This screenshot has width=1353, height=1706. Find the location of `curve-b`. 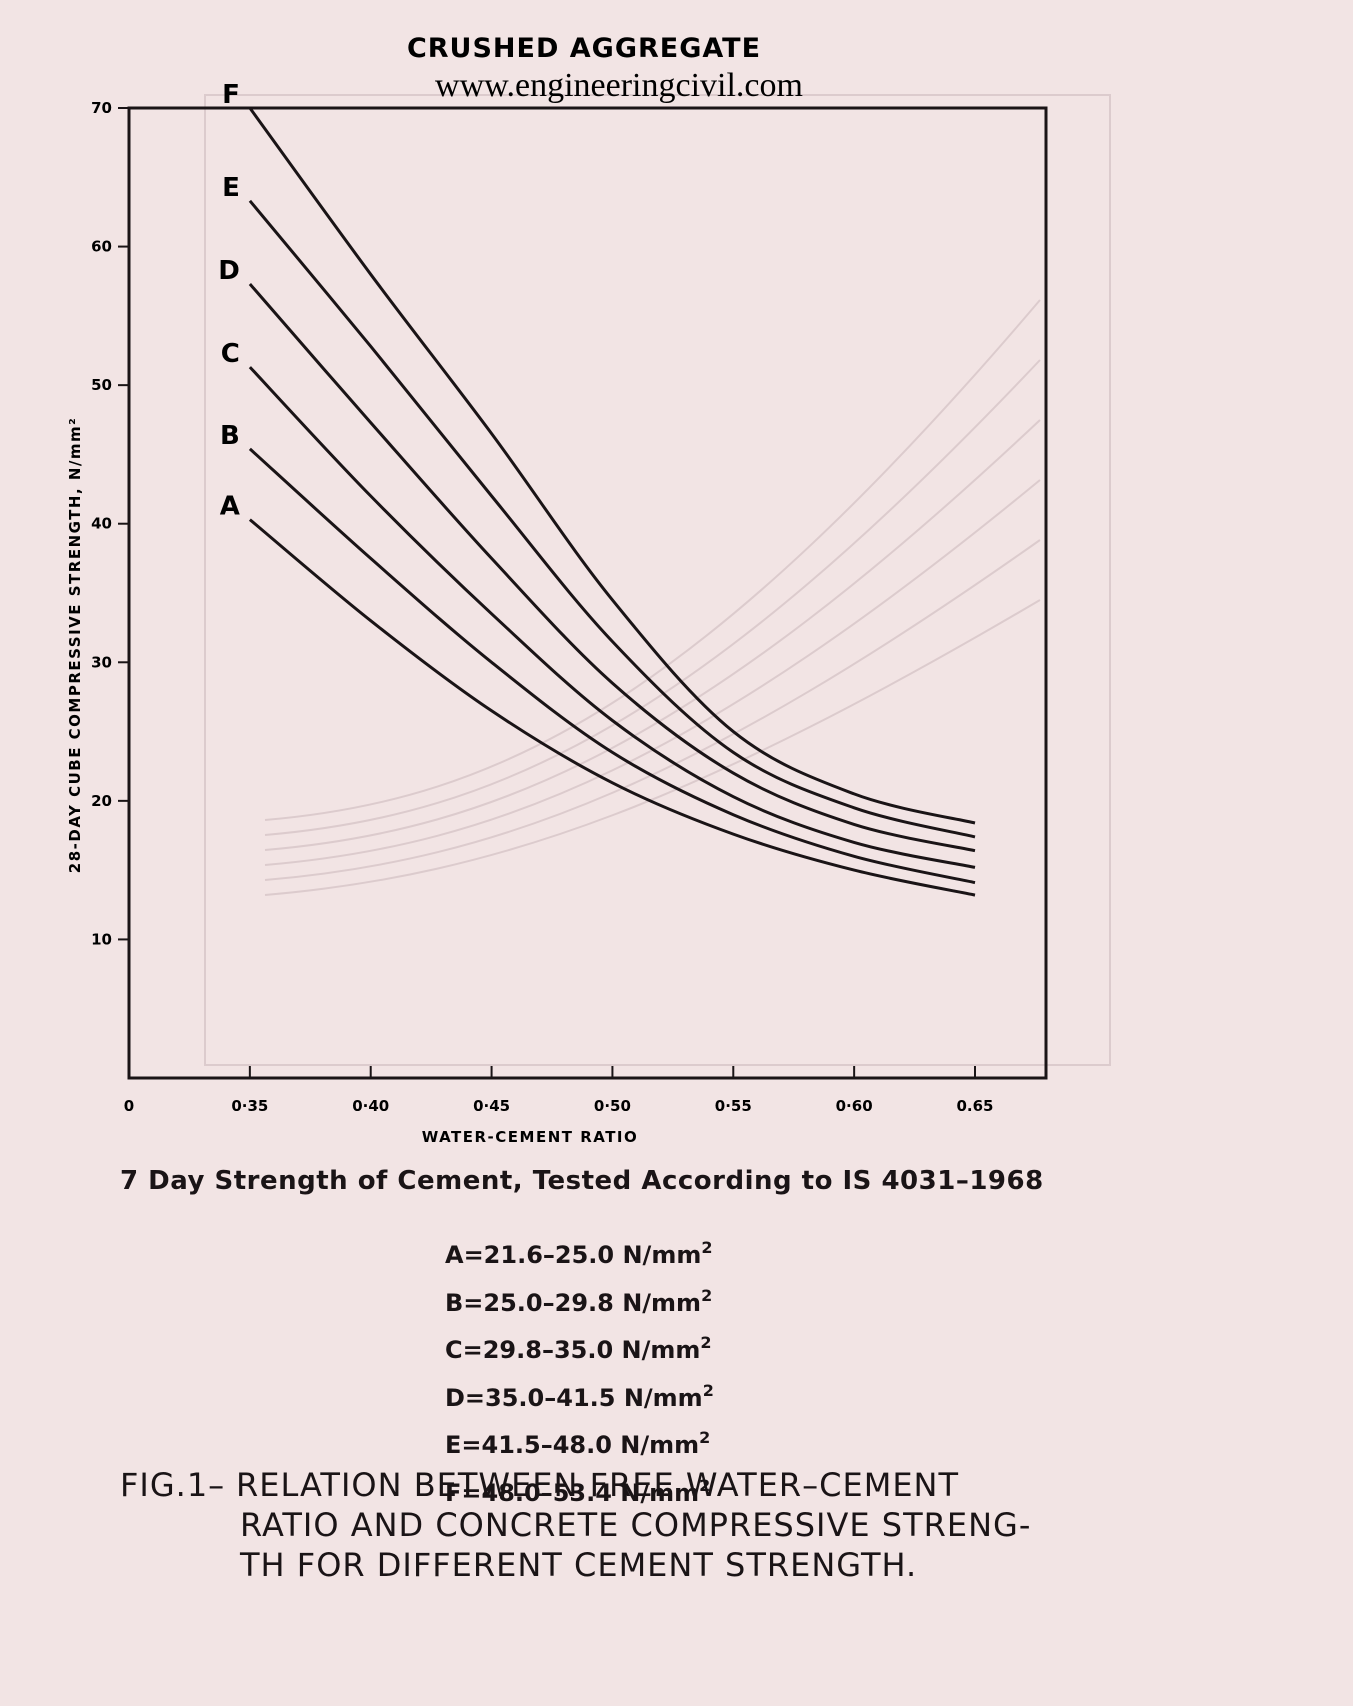

curve-b is located at coordinates (612, 666).